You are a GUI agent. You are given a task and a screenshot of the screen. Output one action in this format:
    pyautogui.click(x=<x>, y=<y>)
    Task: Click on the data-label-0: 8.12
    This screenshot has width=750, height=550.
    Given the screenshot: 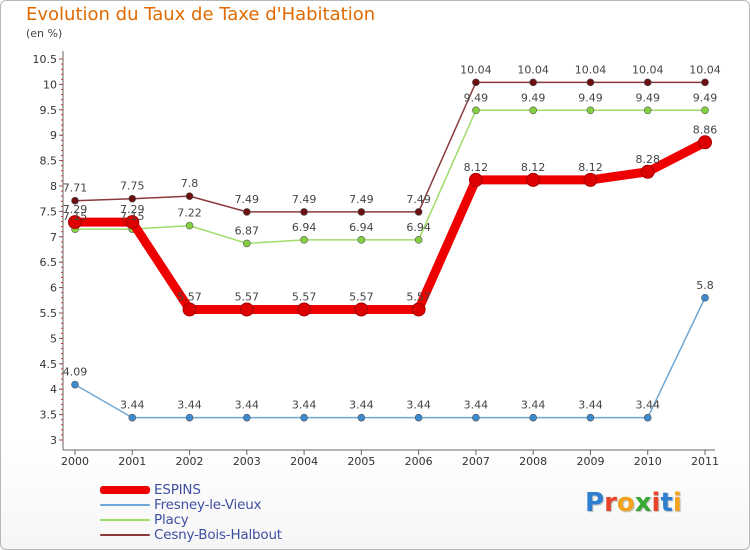 What is the action you would take?
    pyautogui.click(x=533, y=167)
    